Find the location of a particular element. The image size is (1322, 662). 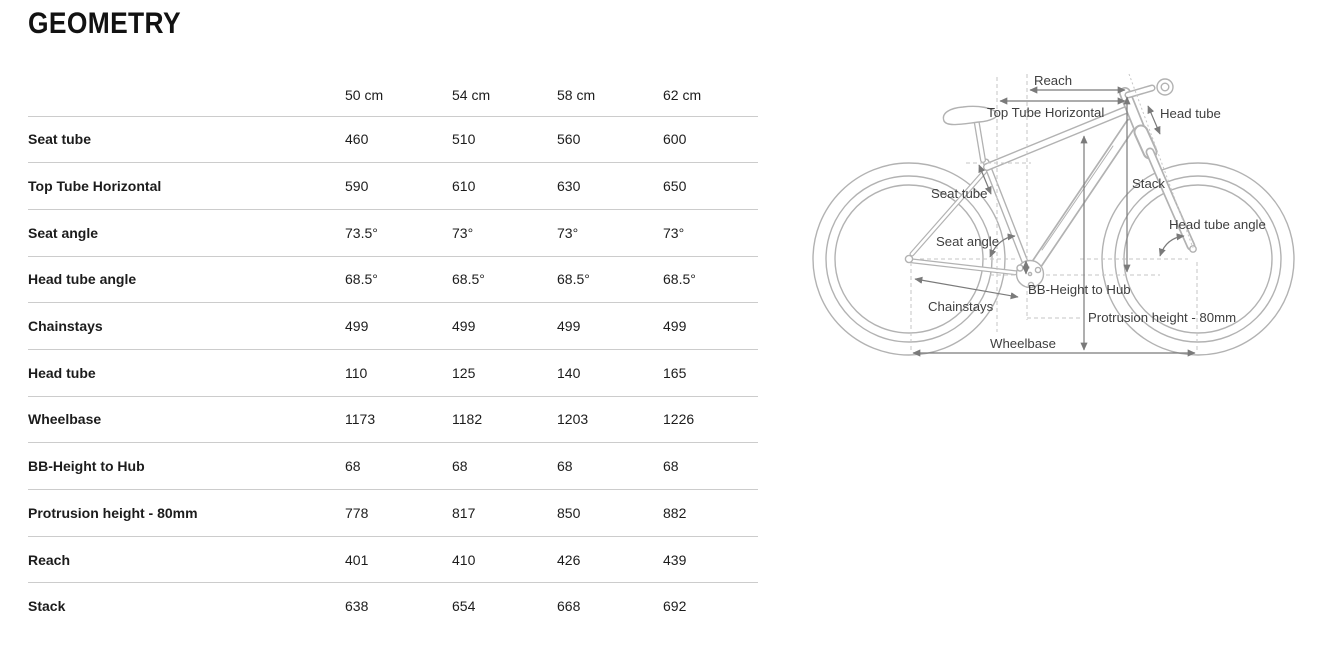

value-cell: 630 is located at coordinates (569, 186).